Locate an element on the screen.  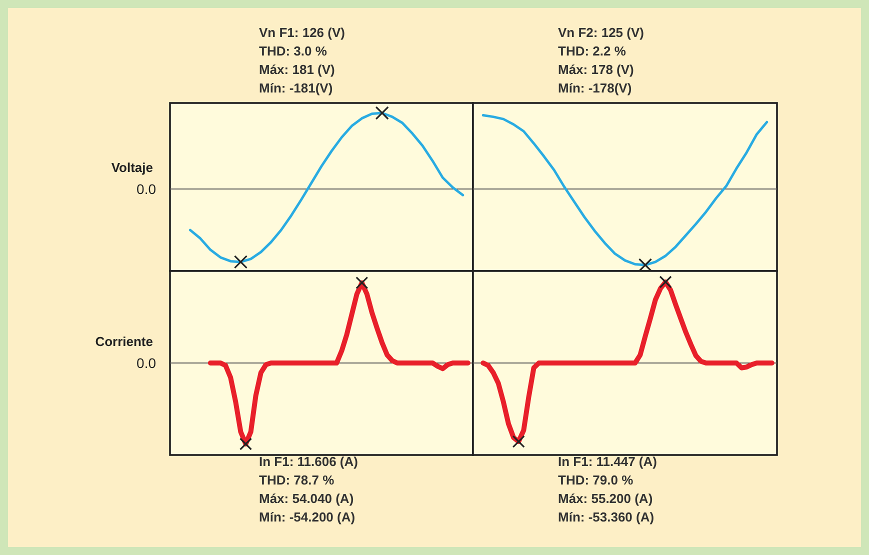
text: Máx: 181 (V) is located at coordinates (297, 69).